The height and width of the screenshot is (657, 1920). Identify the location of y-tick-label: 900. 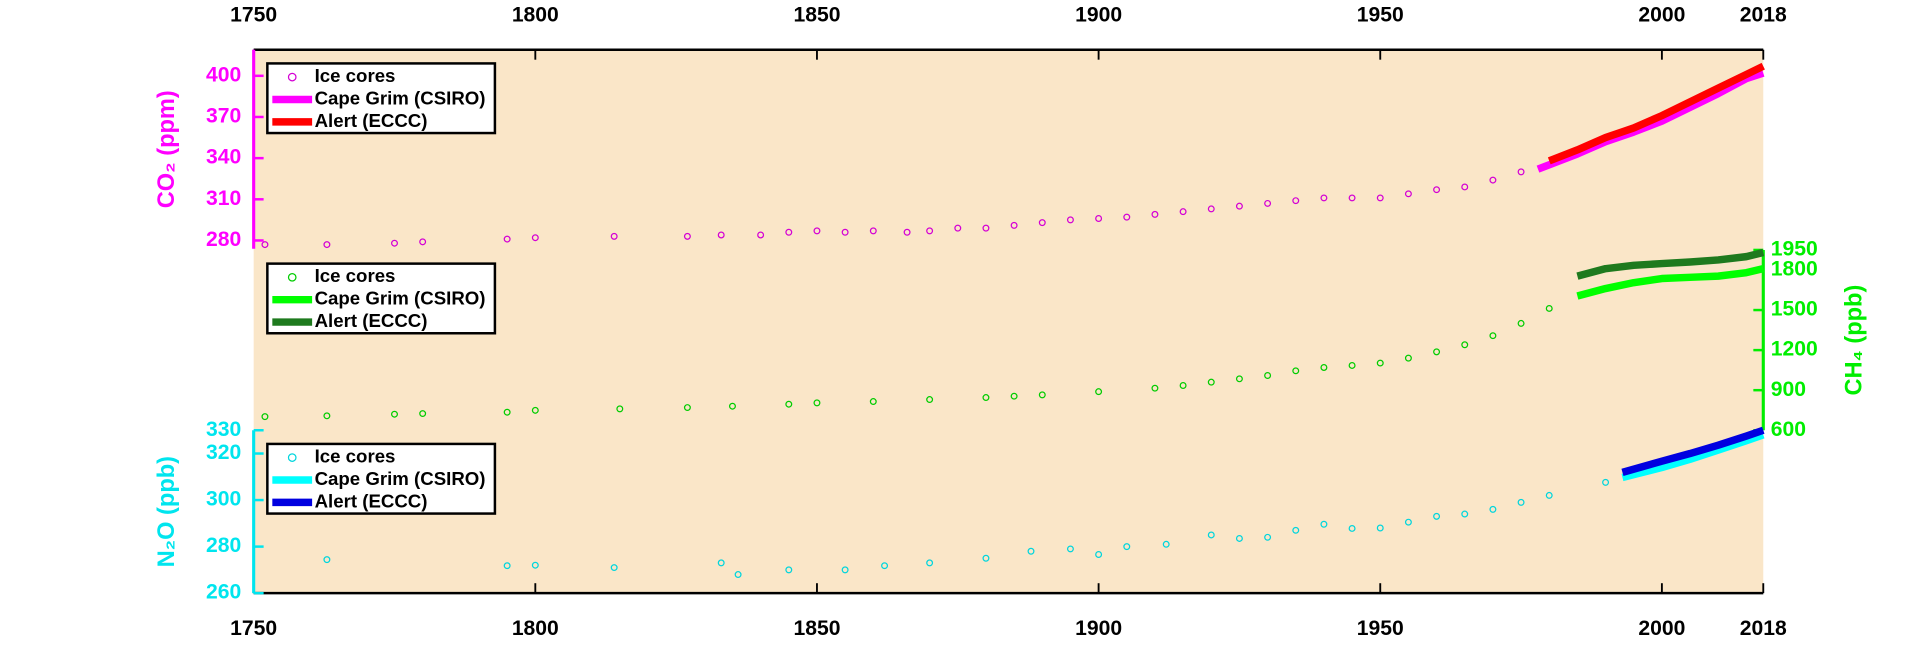
(1788, 389).